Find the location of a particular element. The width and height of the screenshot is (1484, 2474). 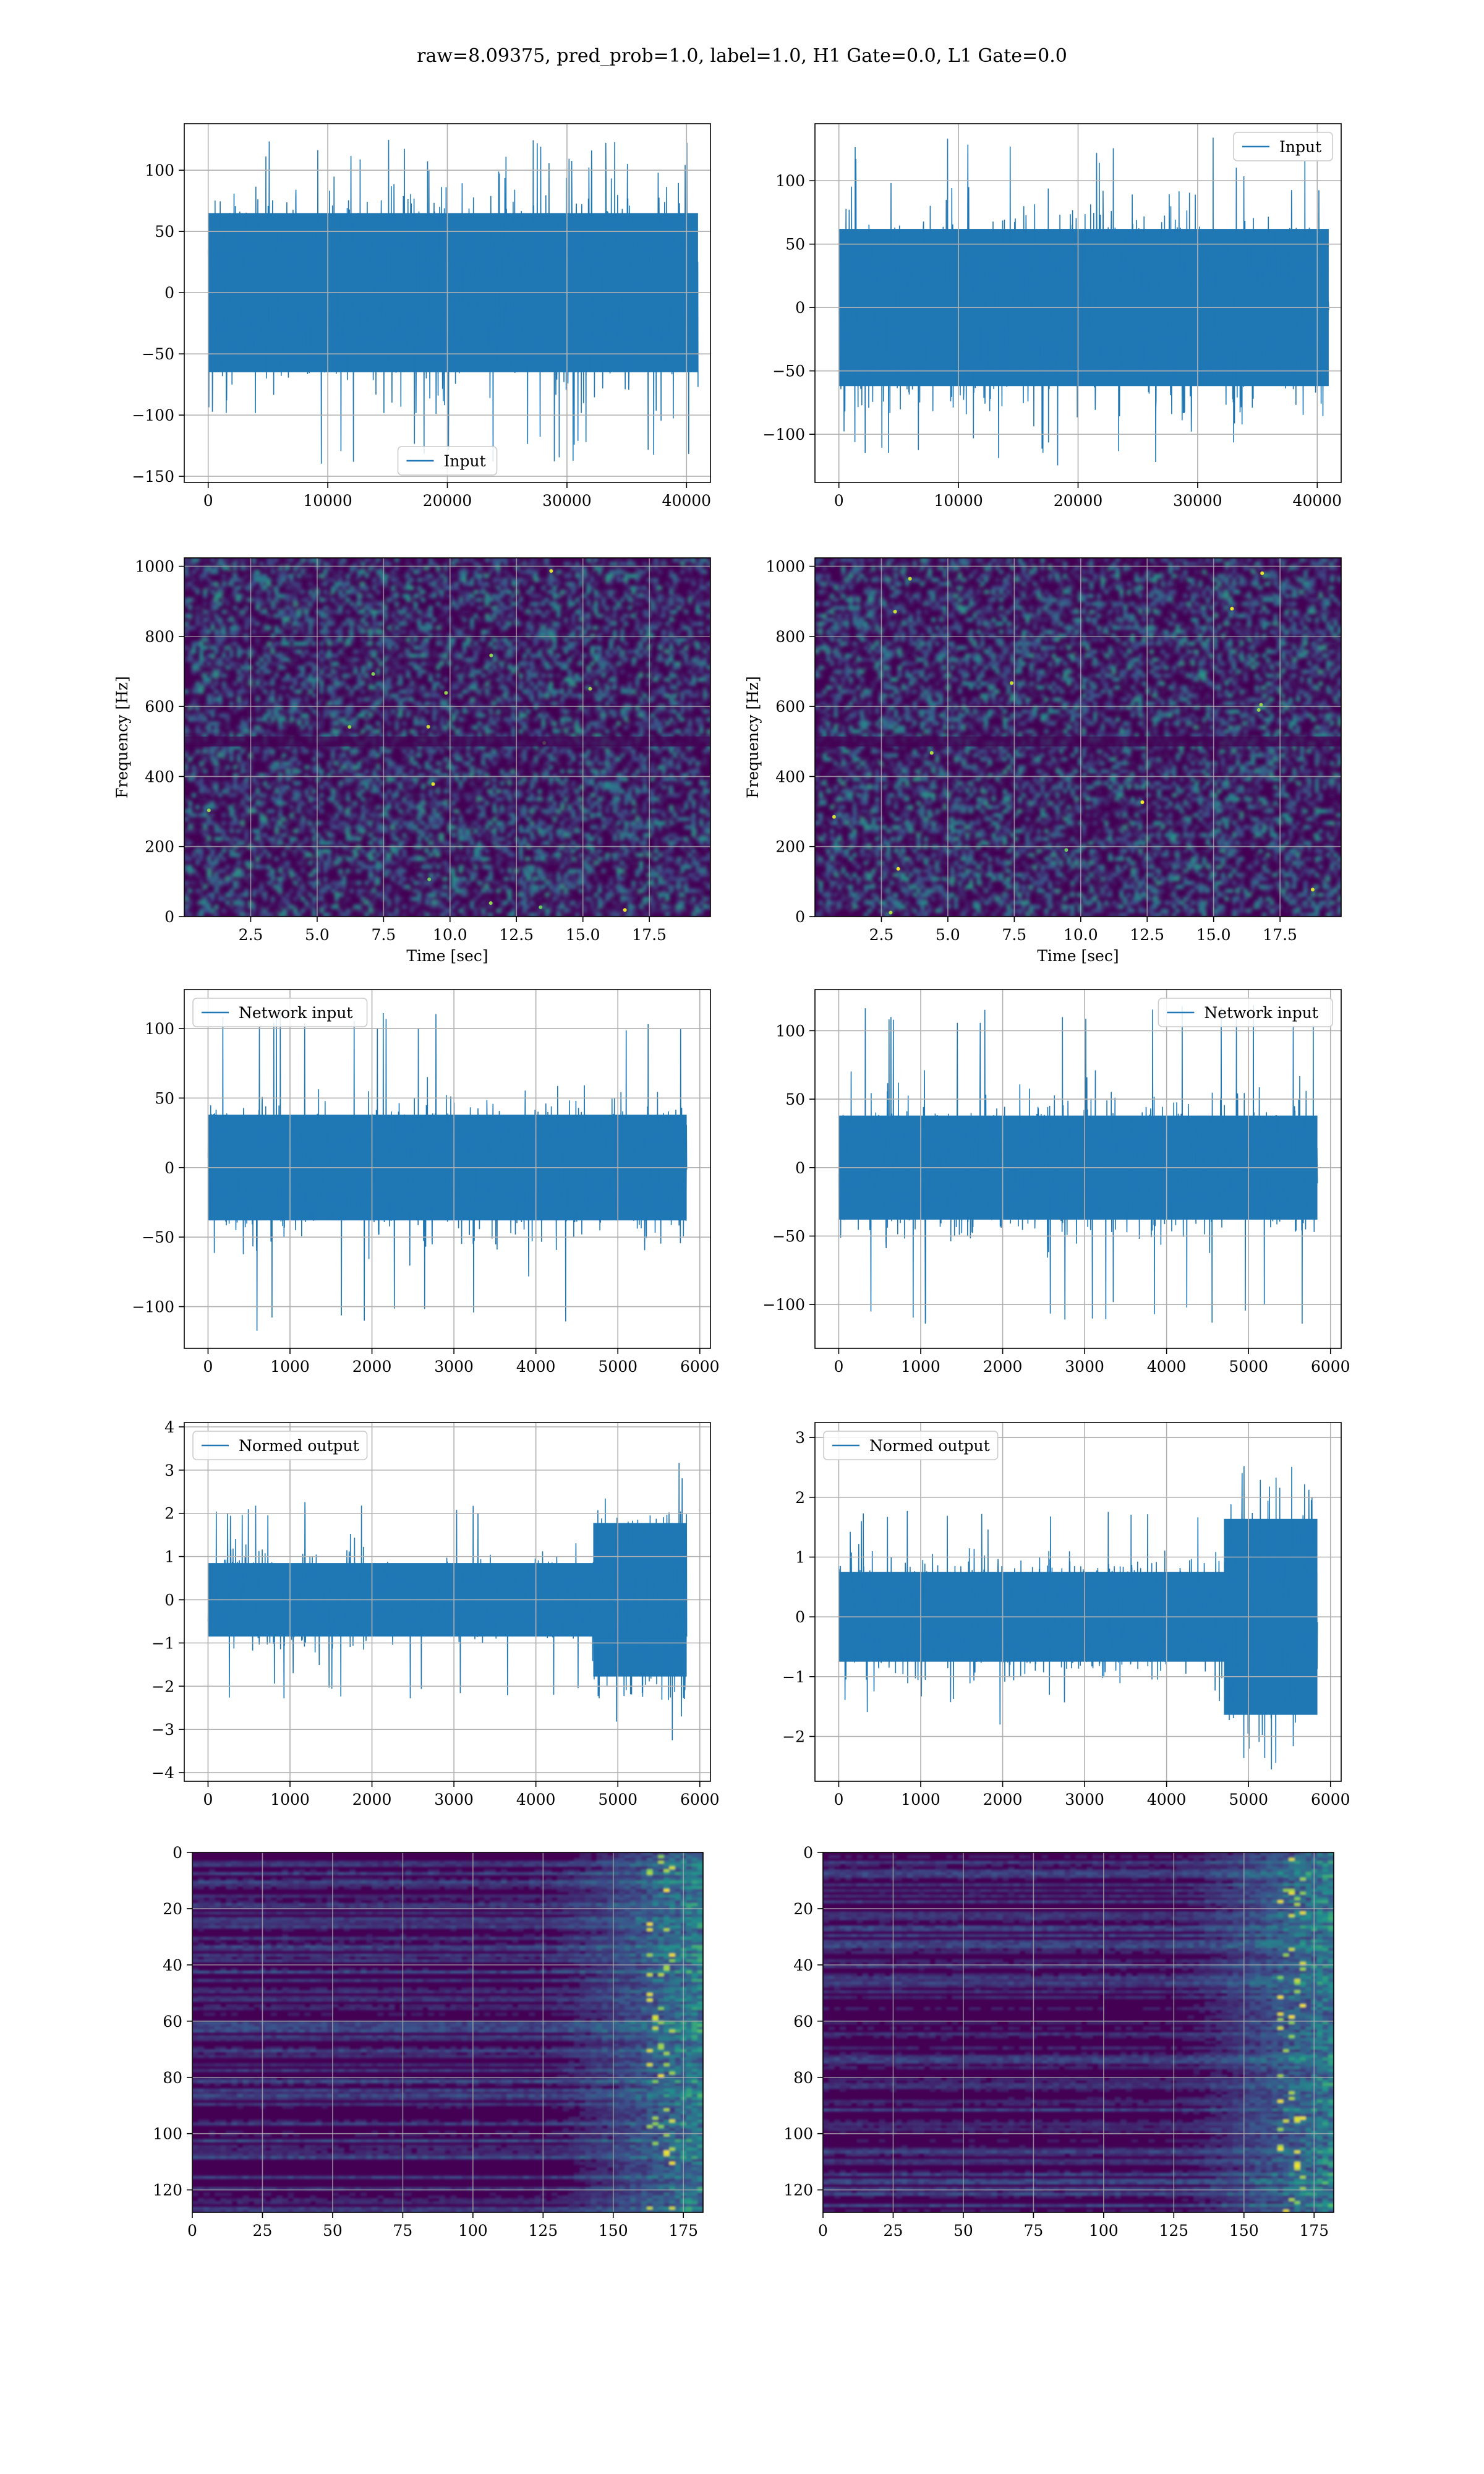

x-tick-label: 150 is located at coordinates (1244, 2231).